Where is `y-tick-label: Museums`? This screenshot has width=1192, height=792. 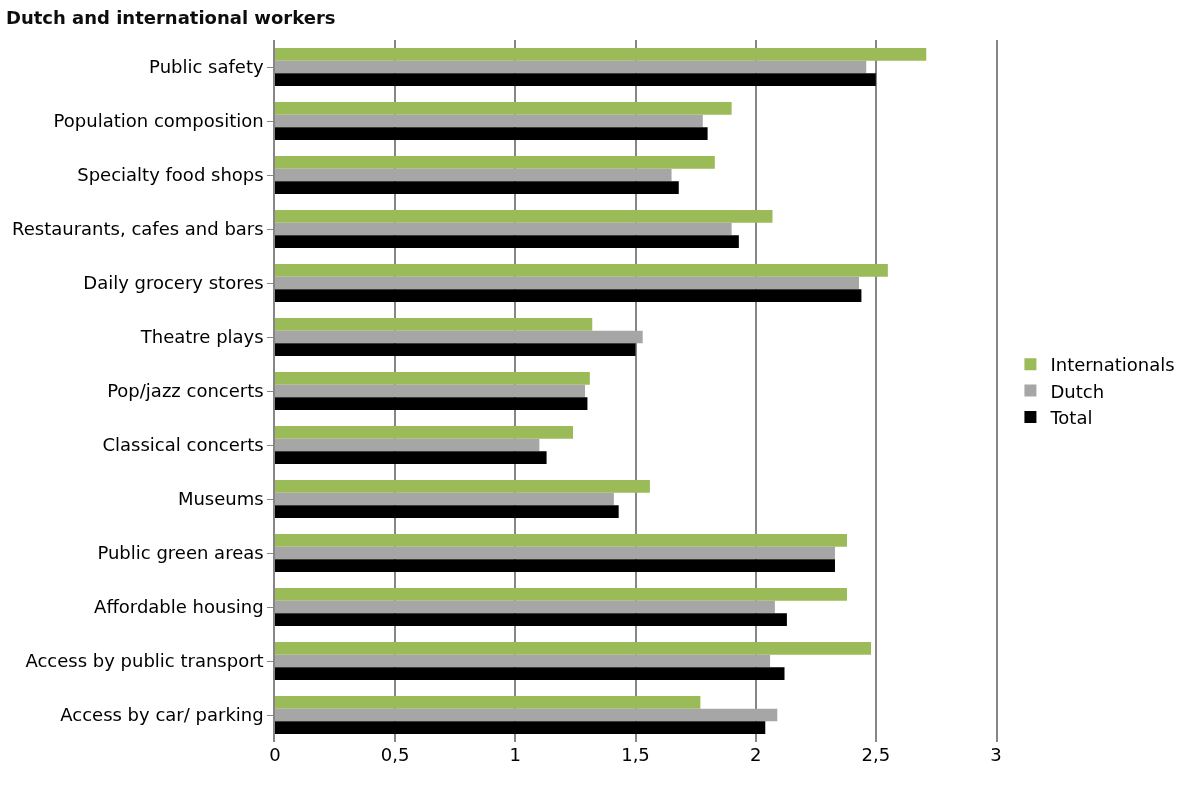
y-tick-label: Museums is located at coordinates (220, 499).